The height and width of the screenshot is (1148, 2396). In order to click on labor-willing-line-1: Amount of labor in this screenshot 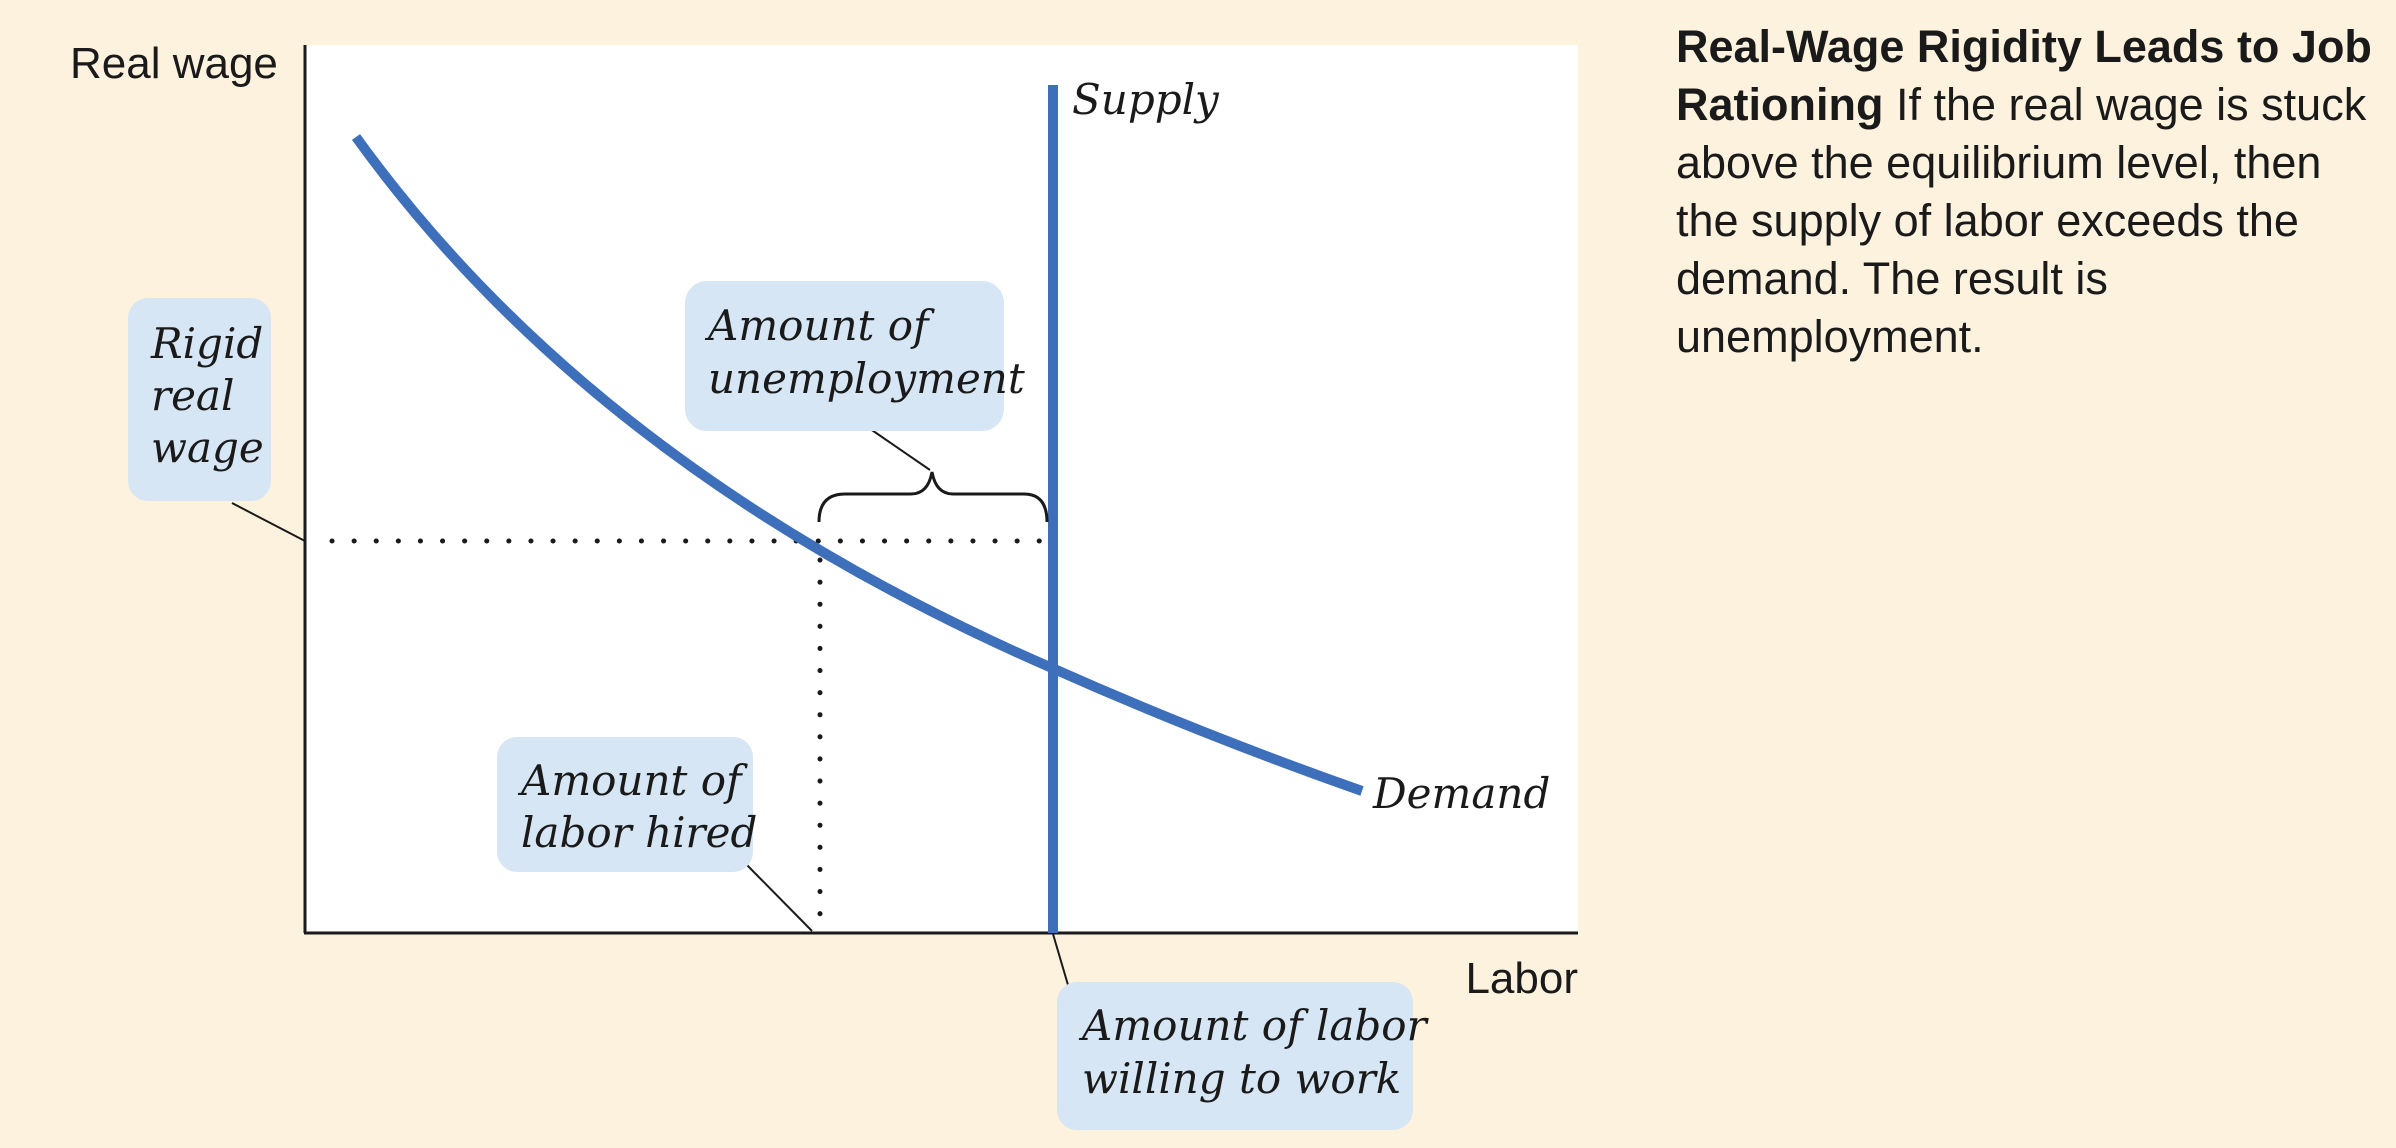, I will do `click(1254, 1025)`.